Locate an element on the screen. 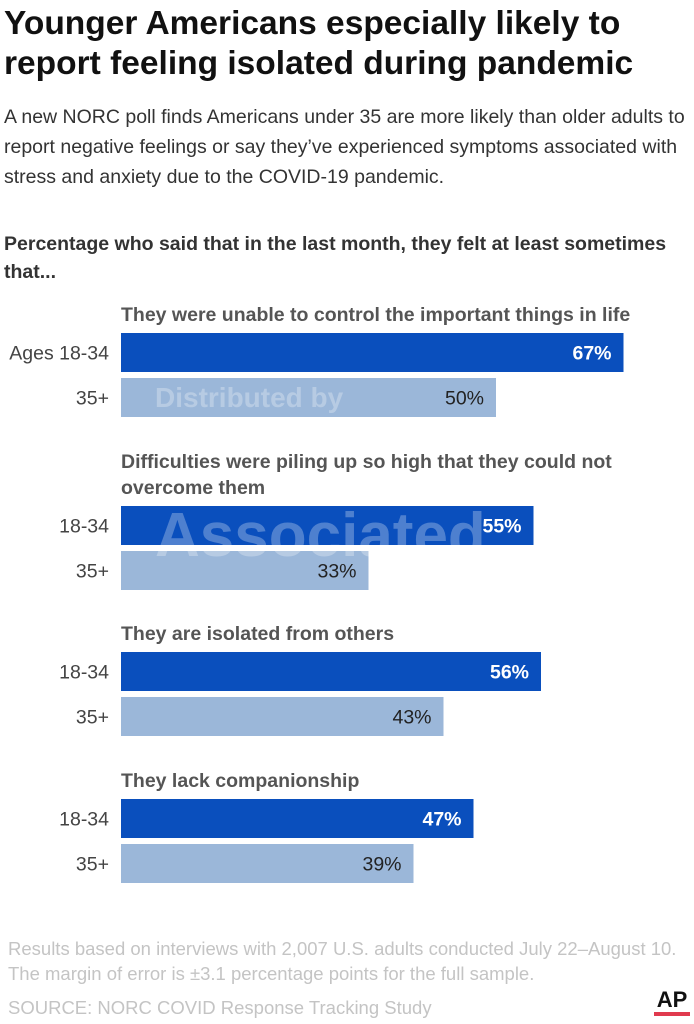 This screenshot has height=1024, width=694. group-title: They are isolated from others is located at coordinates (257, 634).